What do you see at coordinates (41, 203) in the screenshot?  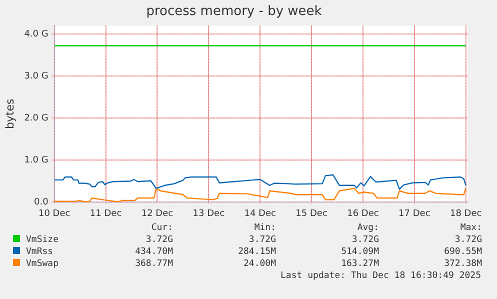 I see `y-tick-label: 0.0` at bounding box center [41, 203].